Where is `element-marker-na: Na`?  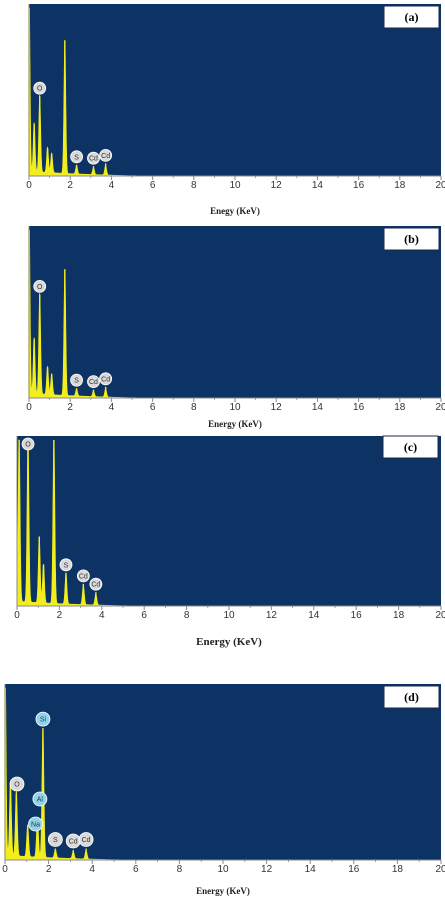 element-marker-na: Na is located at coordinates (35, 824).